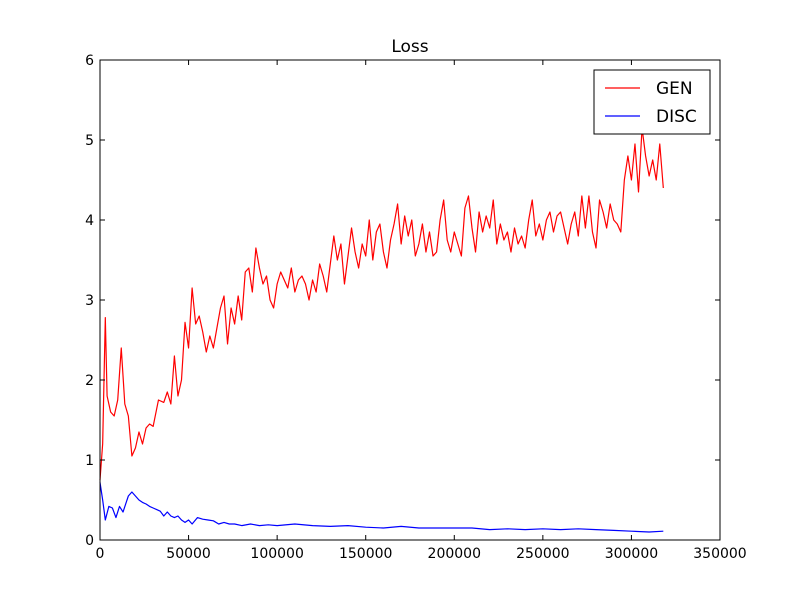 This screenshot has height=600, width=800. I want to click on legend-label-gen: GEN, so click(674, 89).